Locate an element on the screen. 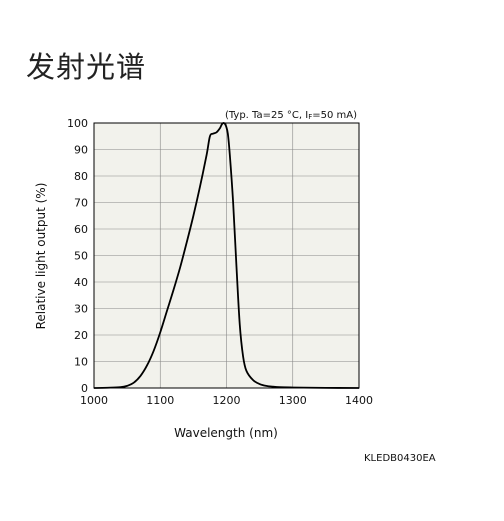 The height and width of the screenshot is (521, 504). y-tick-label: 40 is located at coordinates (81, 282).